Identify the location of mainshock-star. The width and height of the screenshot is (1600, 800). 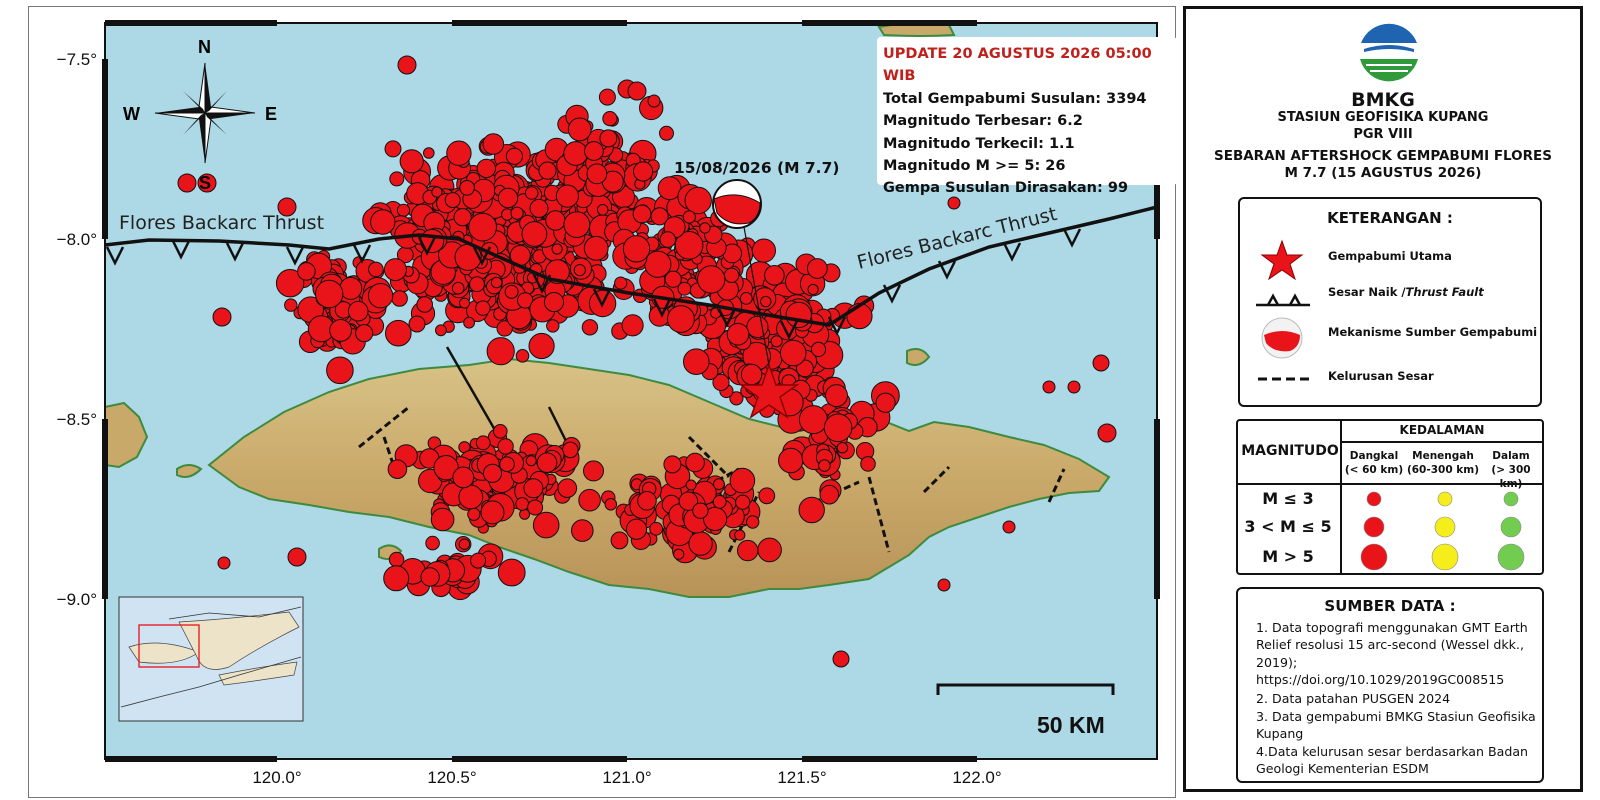
(769, 390).